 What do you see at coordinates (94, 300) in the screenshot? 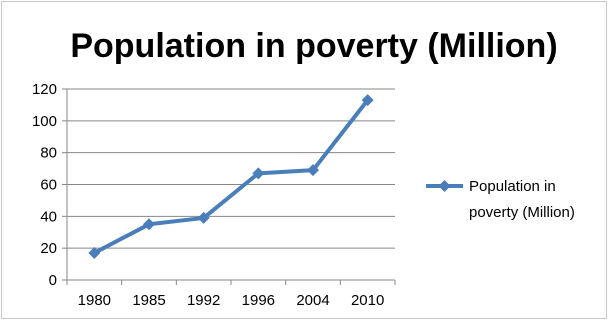
I see `x-tick-label: 1980` at bounding box center [94, 300].